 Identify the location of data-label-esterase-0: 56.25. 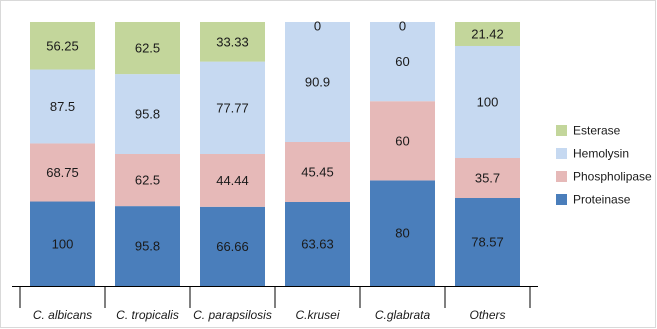
(62, 45).